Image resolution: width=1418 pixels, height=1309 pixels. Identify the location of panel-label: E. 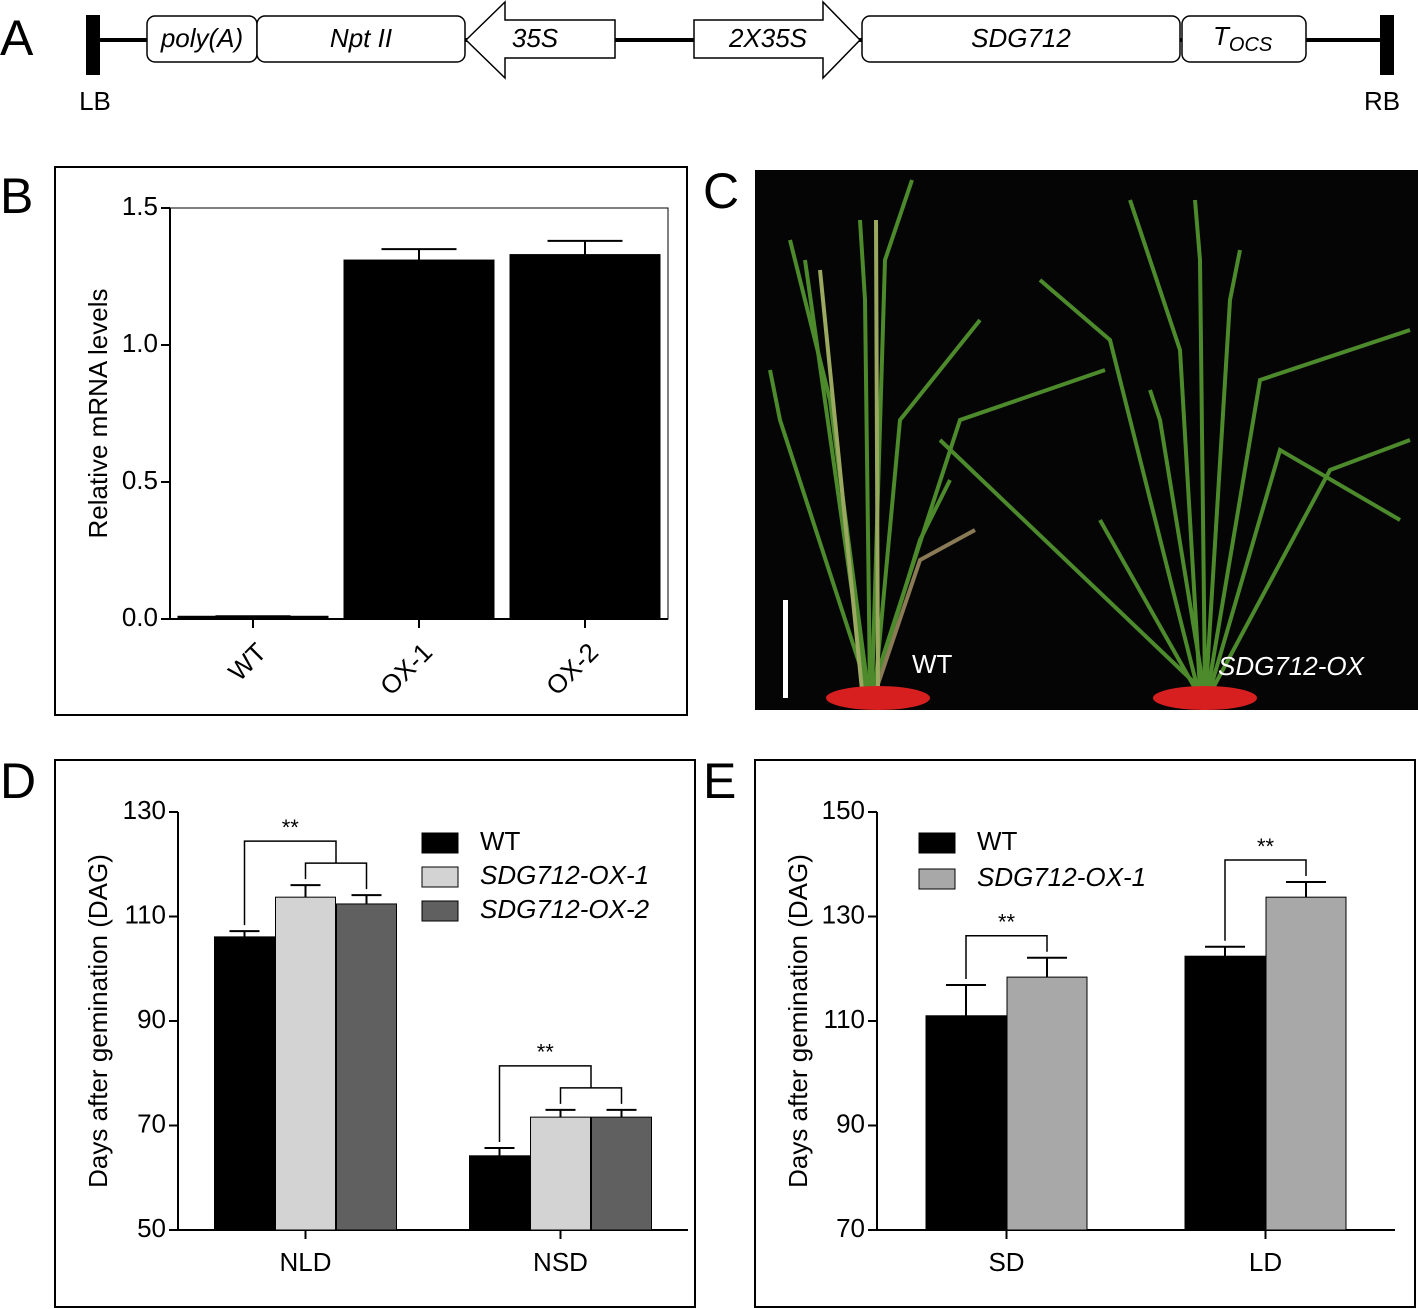
(719, 781).